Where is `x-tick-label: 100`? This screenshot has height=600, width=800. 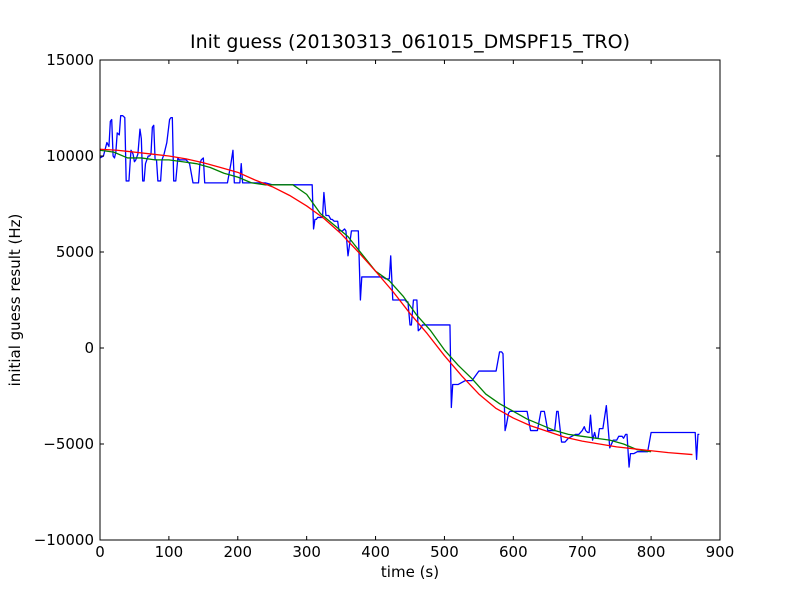
x-tick-label: 100 is located at coordinates (169, 552).